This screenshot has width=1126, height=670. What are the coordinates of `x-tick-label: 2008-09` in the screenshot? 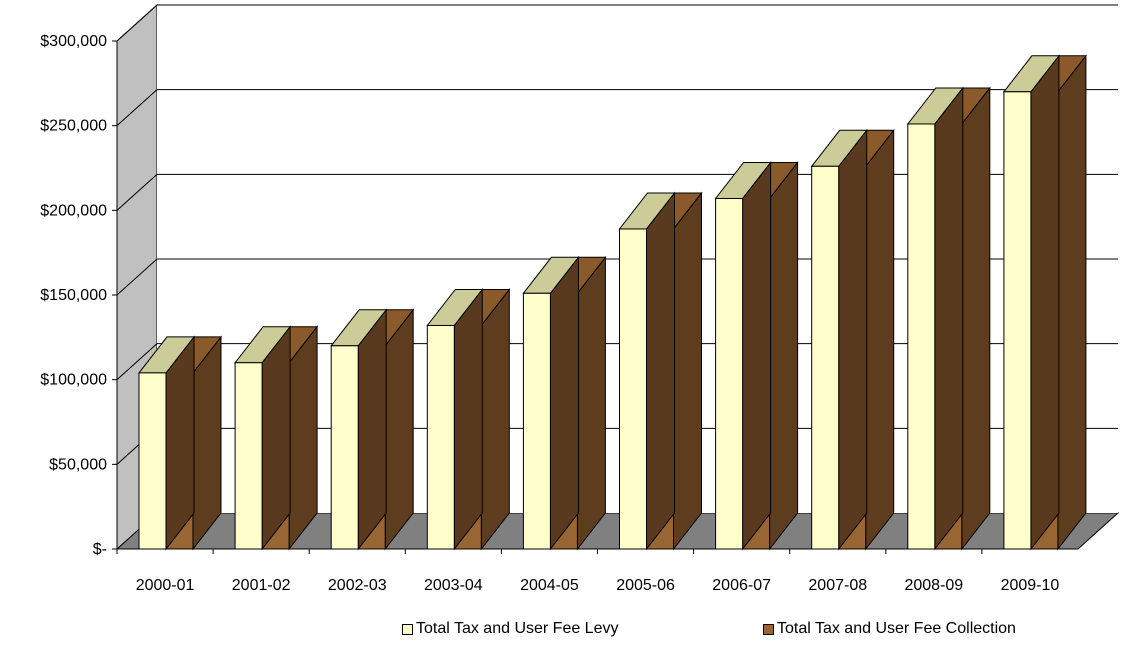 It's located at (933, 585).